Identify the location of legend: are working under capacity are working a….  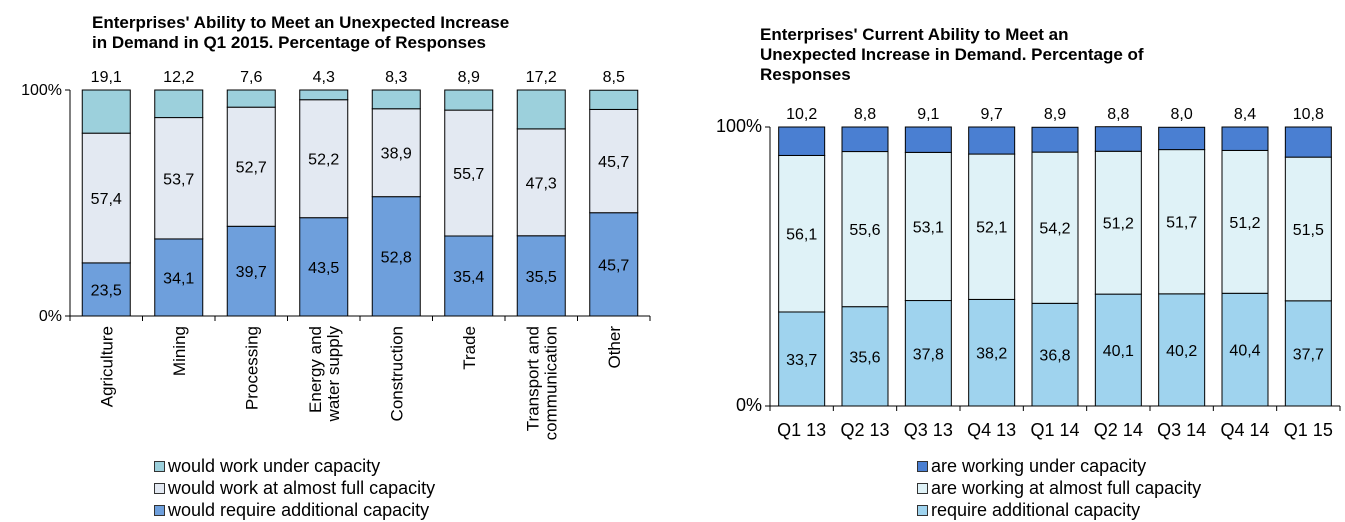
(1059, 488).